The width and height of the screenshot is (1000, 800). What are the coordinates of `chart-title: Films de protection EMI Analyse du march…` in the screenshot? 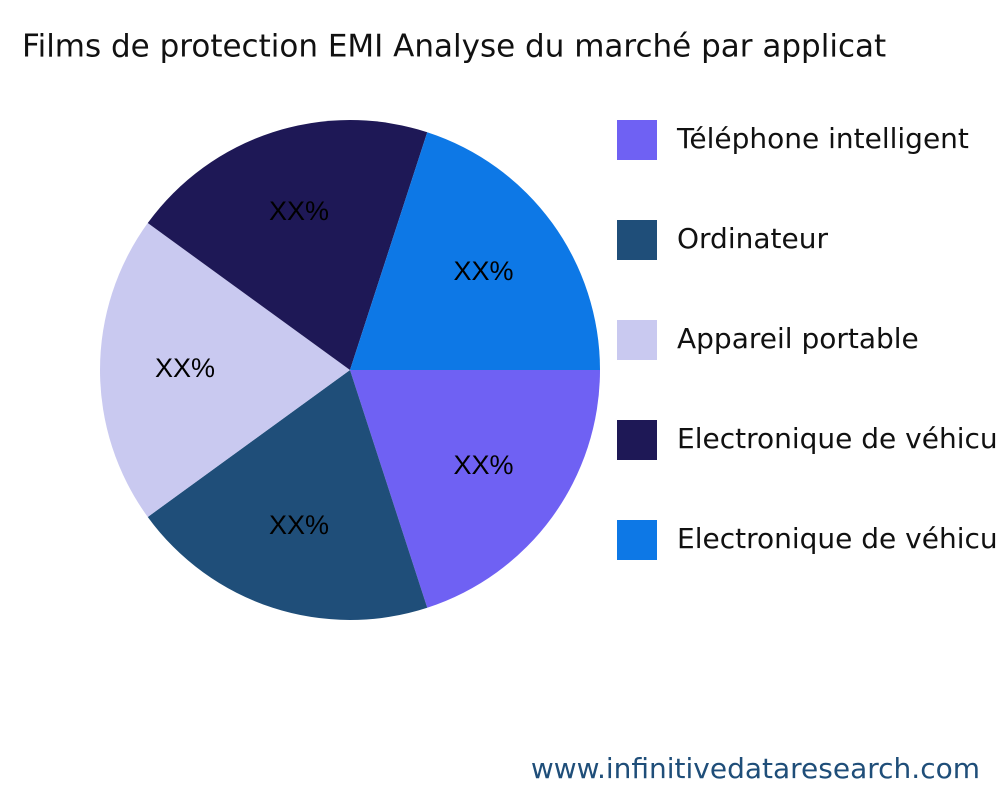 It's located at (454, 47).